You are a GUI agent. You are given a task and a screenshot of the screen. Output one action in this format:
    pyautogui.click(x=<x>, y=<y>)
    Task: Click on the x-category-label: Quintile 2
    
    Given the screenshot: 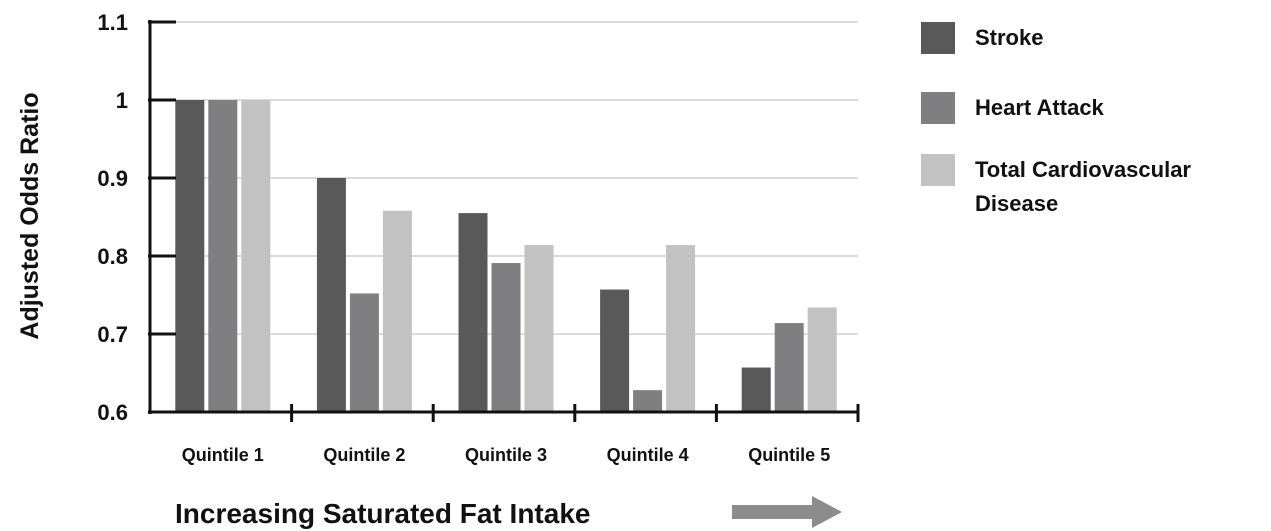 What is the action you would take?
    pyautogui.click(x=364, y=455)
    